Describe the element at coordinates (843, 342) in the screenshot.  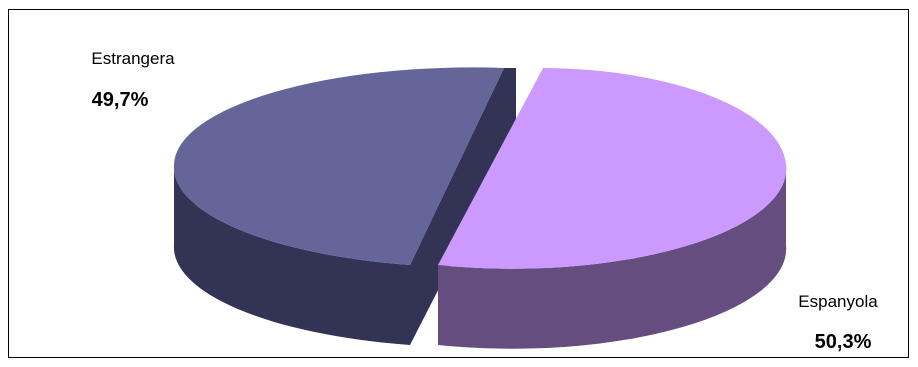
I see `label-espanyola-value: 50,3%` at that location.